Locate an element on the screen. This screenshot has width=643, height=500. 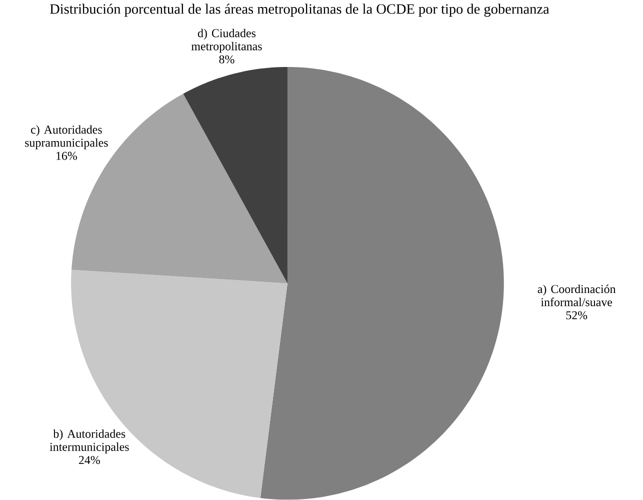
slice-label: d) Ciudades metropolitanas is located at coordinates (226, 40).